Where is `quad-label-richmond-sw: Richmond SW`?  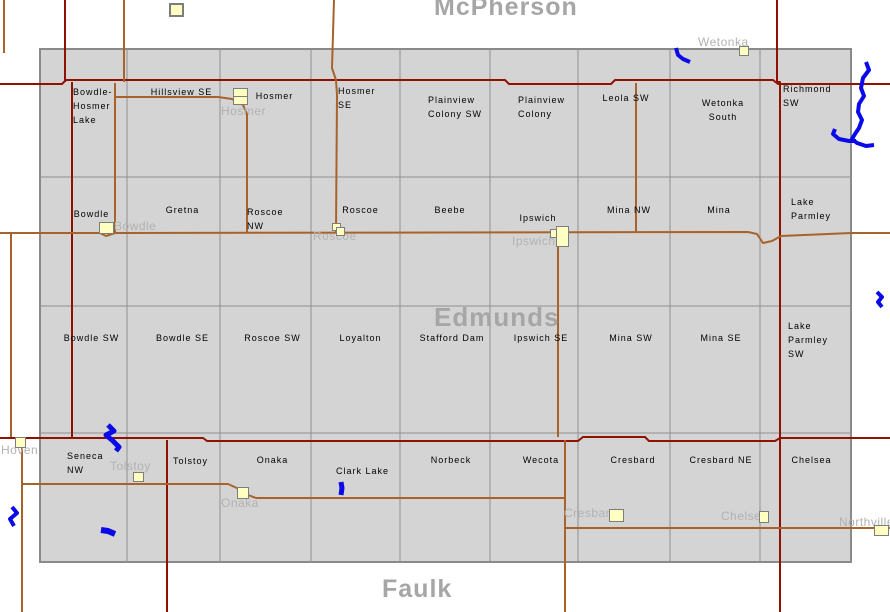
quad-label-richmond-sw: Richmond SW is located at coordinates (807, 96).